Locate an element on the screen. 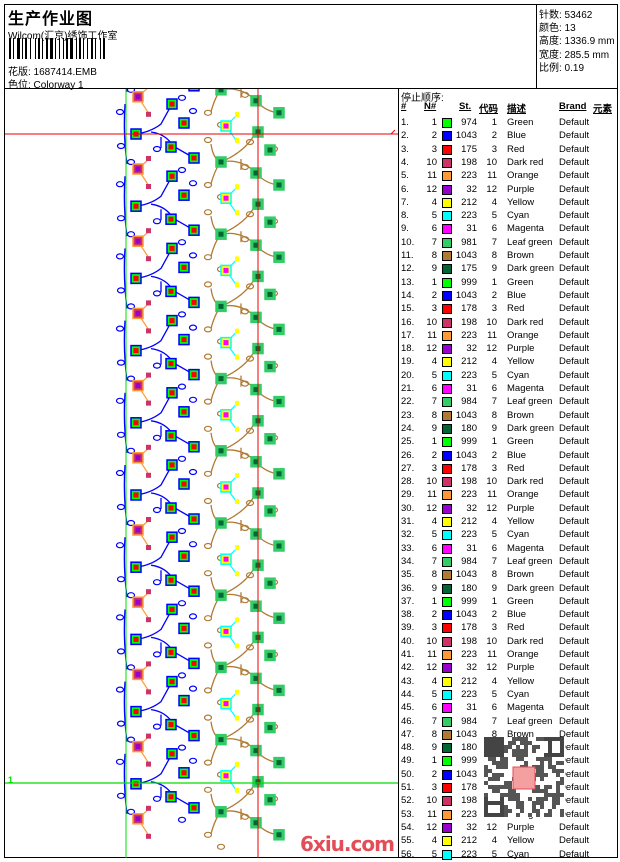  table-row: 32. 5 223 5 Cyan Default is located at coordinates (509, 535).